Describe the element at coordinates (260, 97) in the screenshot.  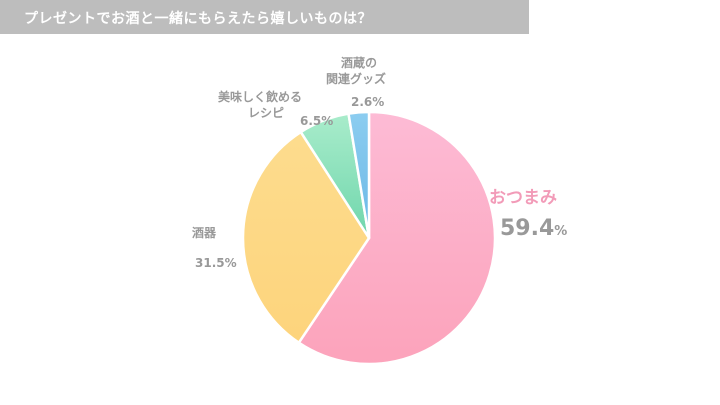
I see `label-recipe-name-line1: 美味しく飲める` at that location.